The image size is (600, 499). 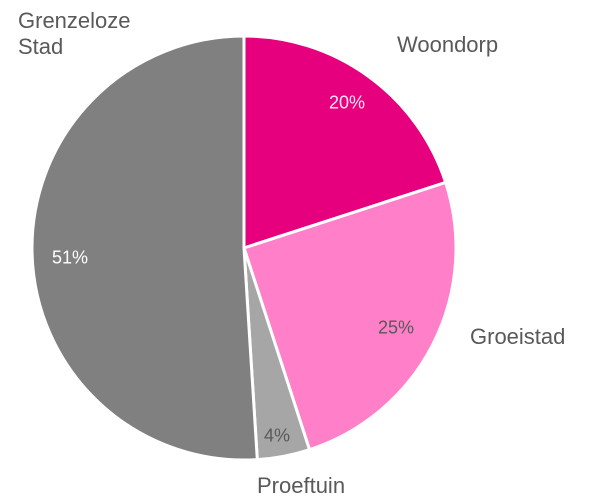 I want to click on value-label: 25%, so click(x=396, y=327).